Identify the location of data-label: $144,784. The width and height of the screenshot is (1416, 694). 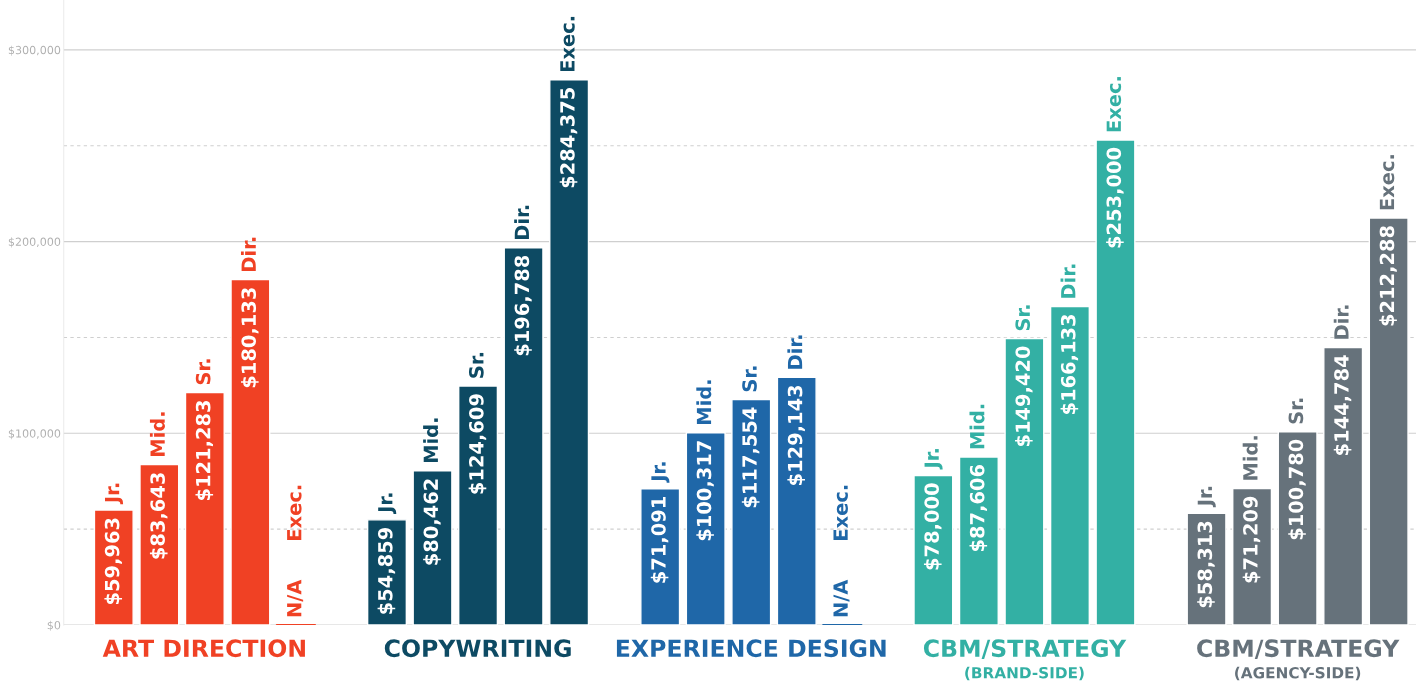
(1342, 405).